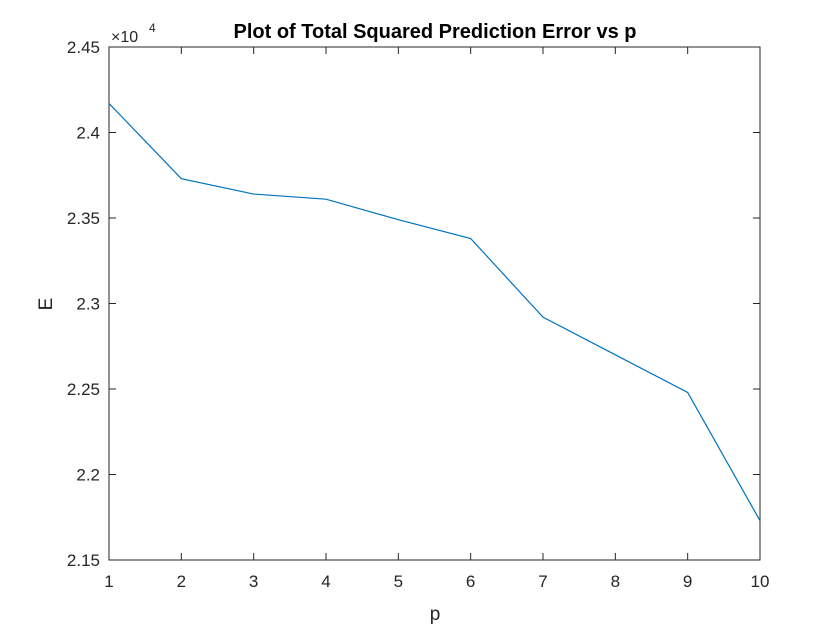 The width and height of the screenshot is (840, 630). I want to click on x-tick-label: 8, so click(615, 581).